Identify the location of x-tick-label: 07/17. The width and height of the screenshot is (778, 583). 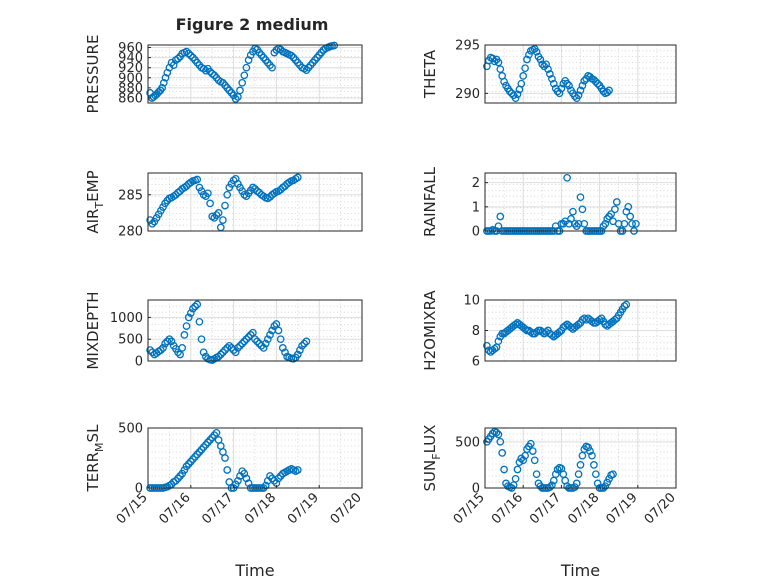
(545, 508).